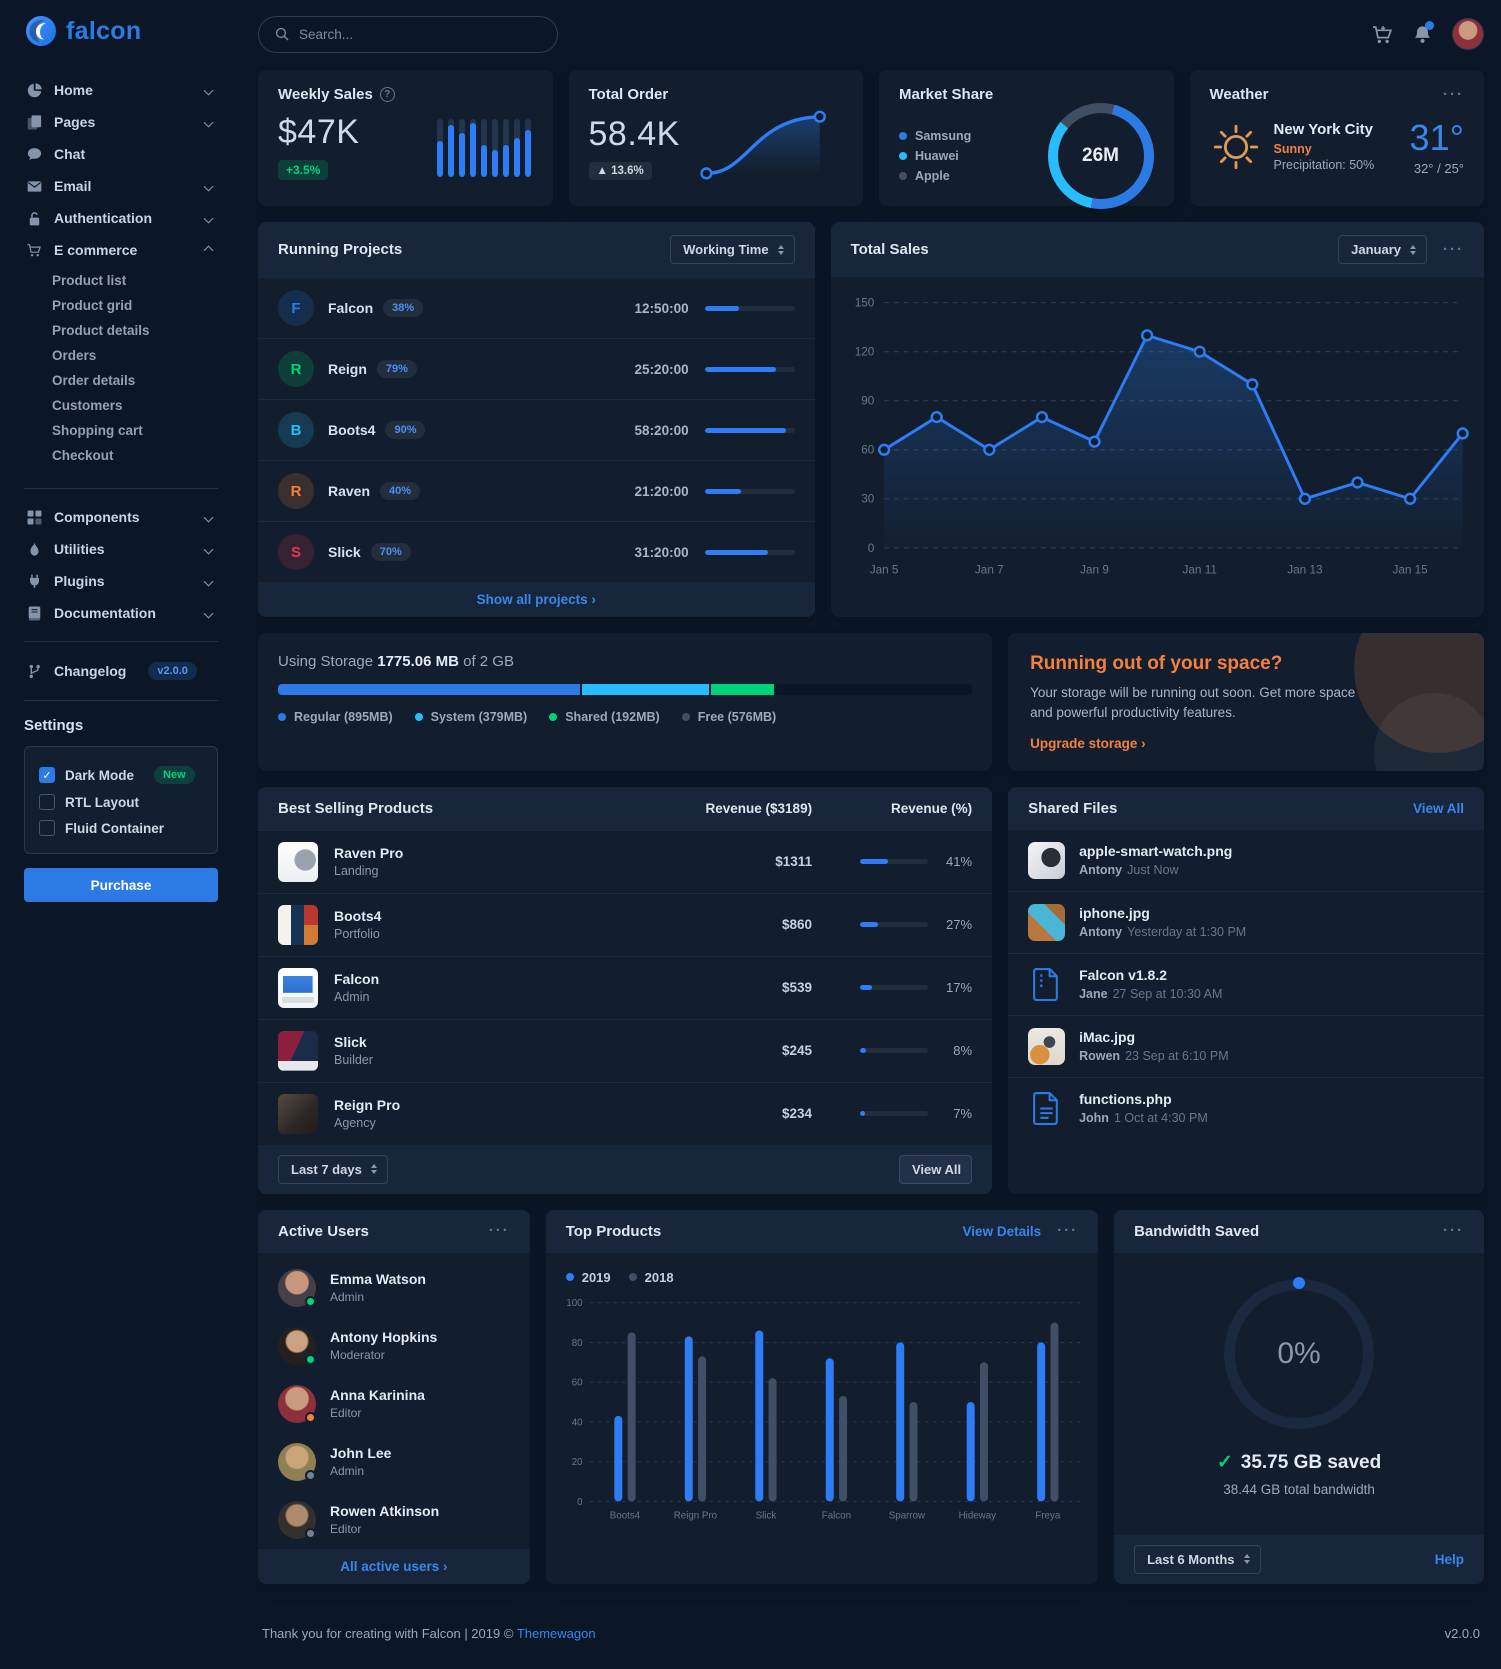  I want to click on settings-option-rtl-layout: RTL Layout, so click(121, 802).